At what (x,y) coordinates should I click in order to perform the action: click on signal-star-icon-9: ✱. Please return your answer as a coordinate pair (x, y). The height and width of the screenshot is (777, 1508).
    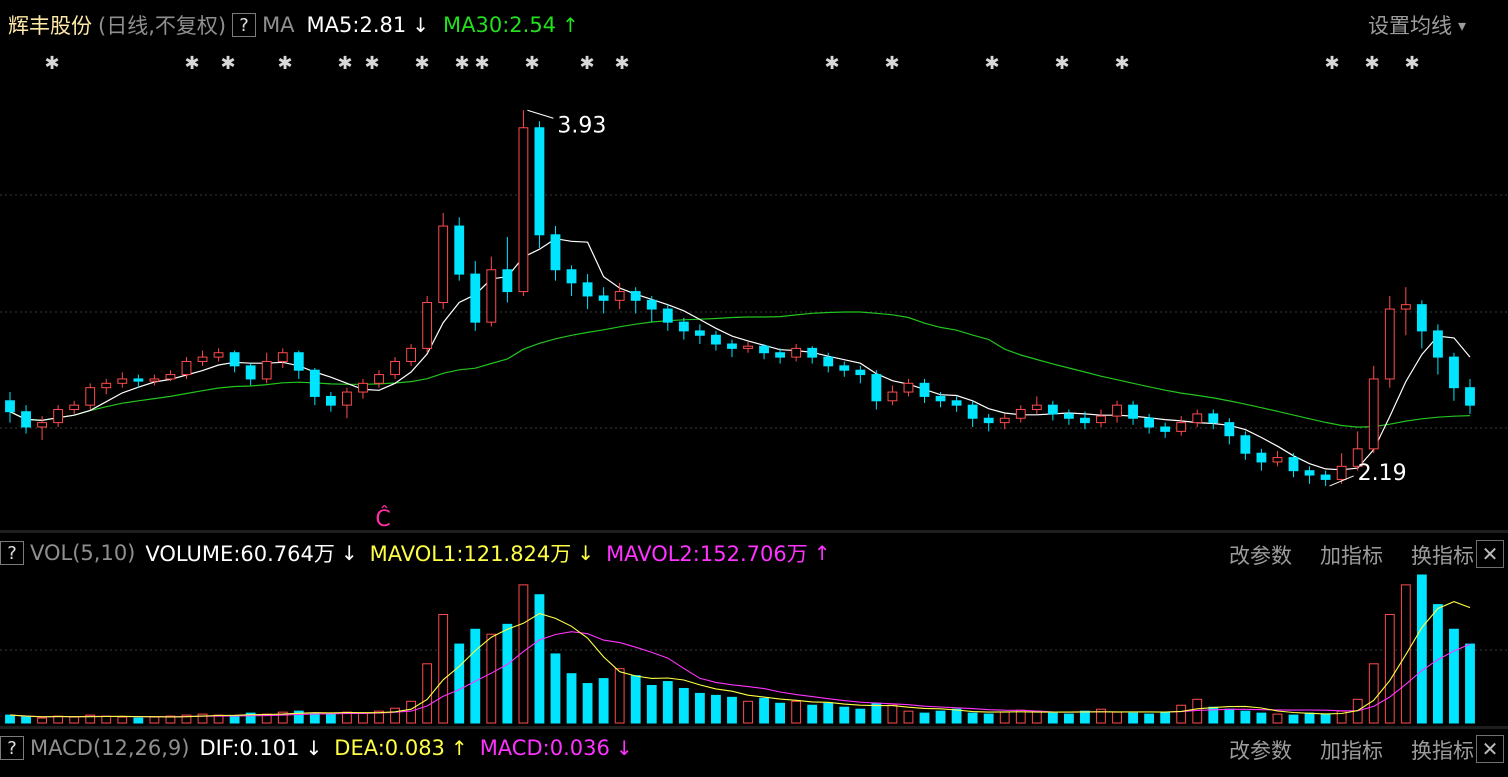
    Looking at the image, I should click on (531, 63).